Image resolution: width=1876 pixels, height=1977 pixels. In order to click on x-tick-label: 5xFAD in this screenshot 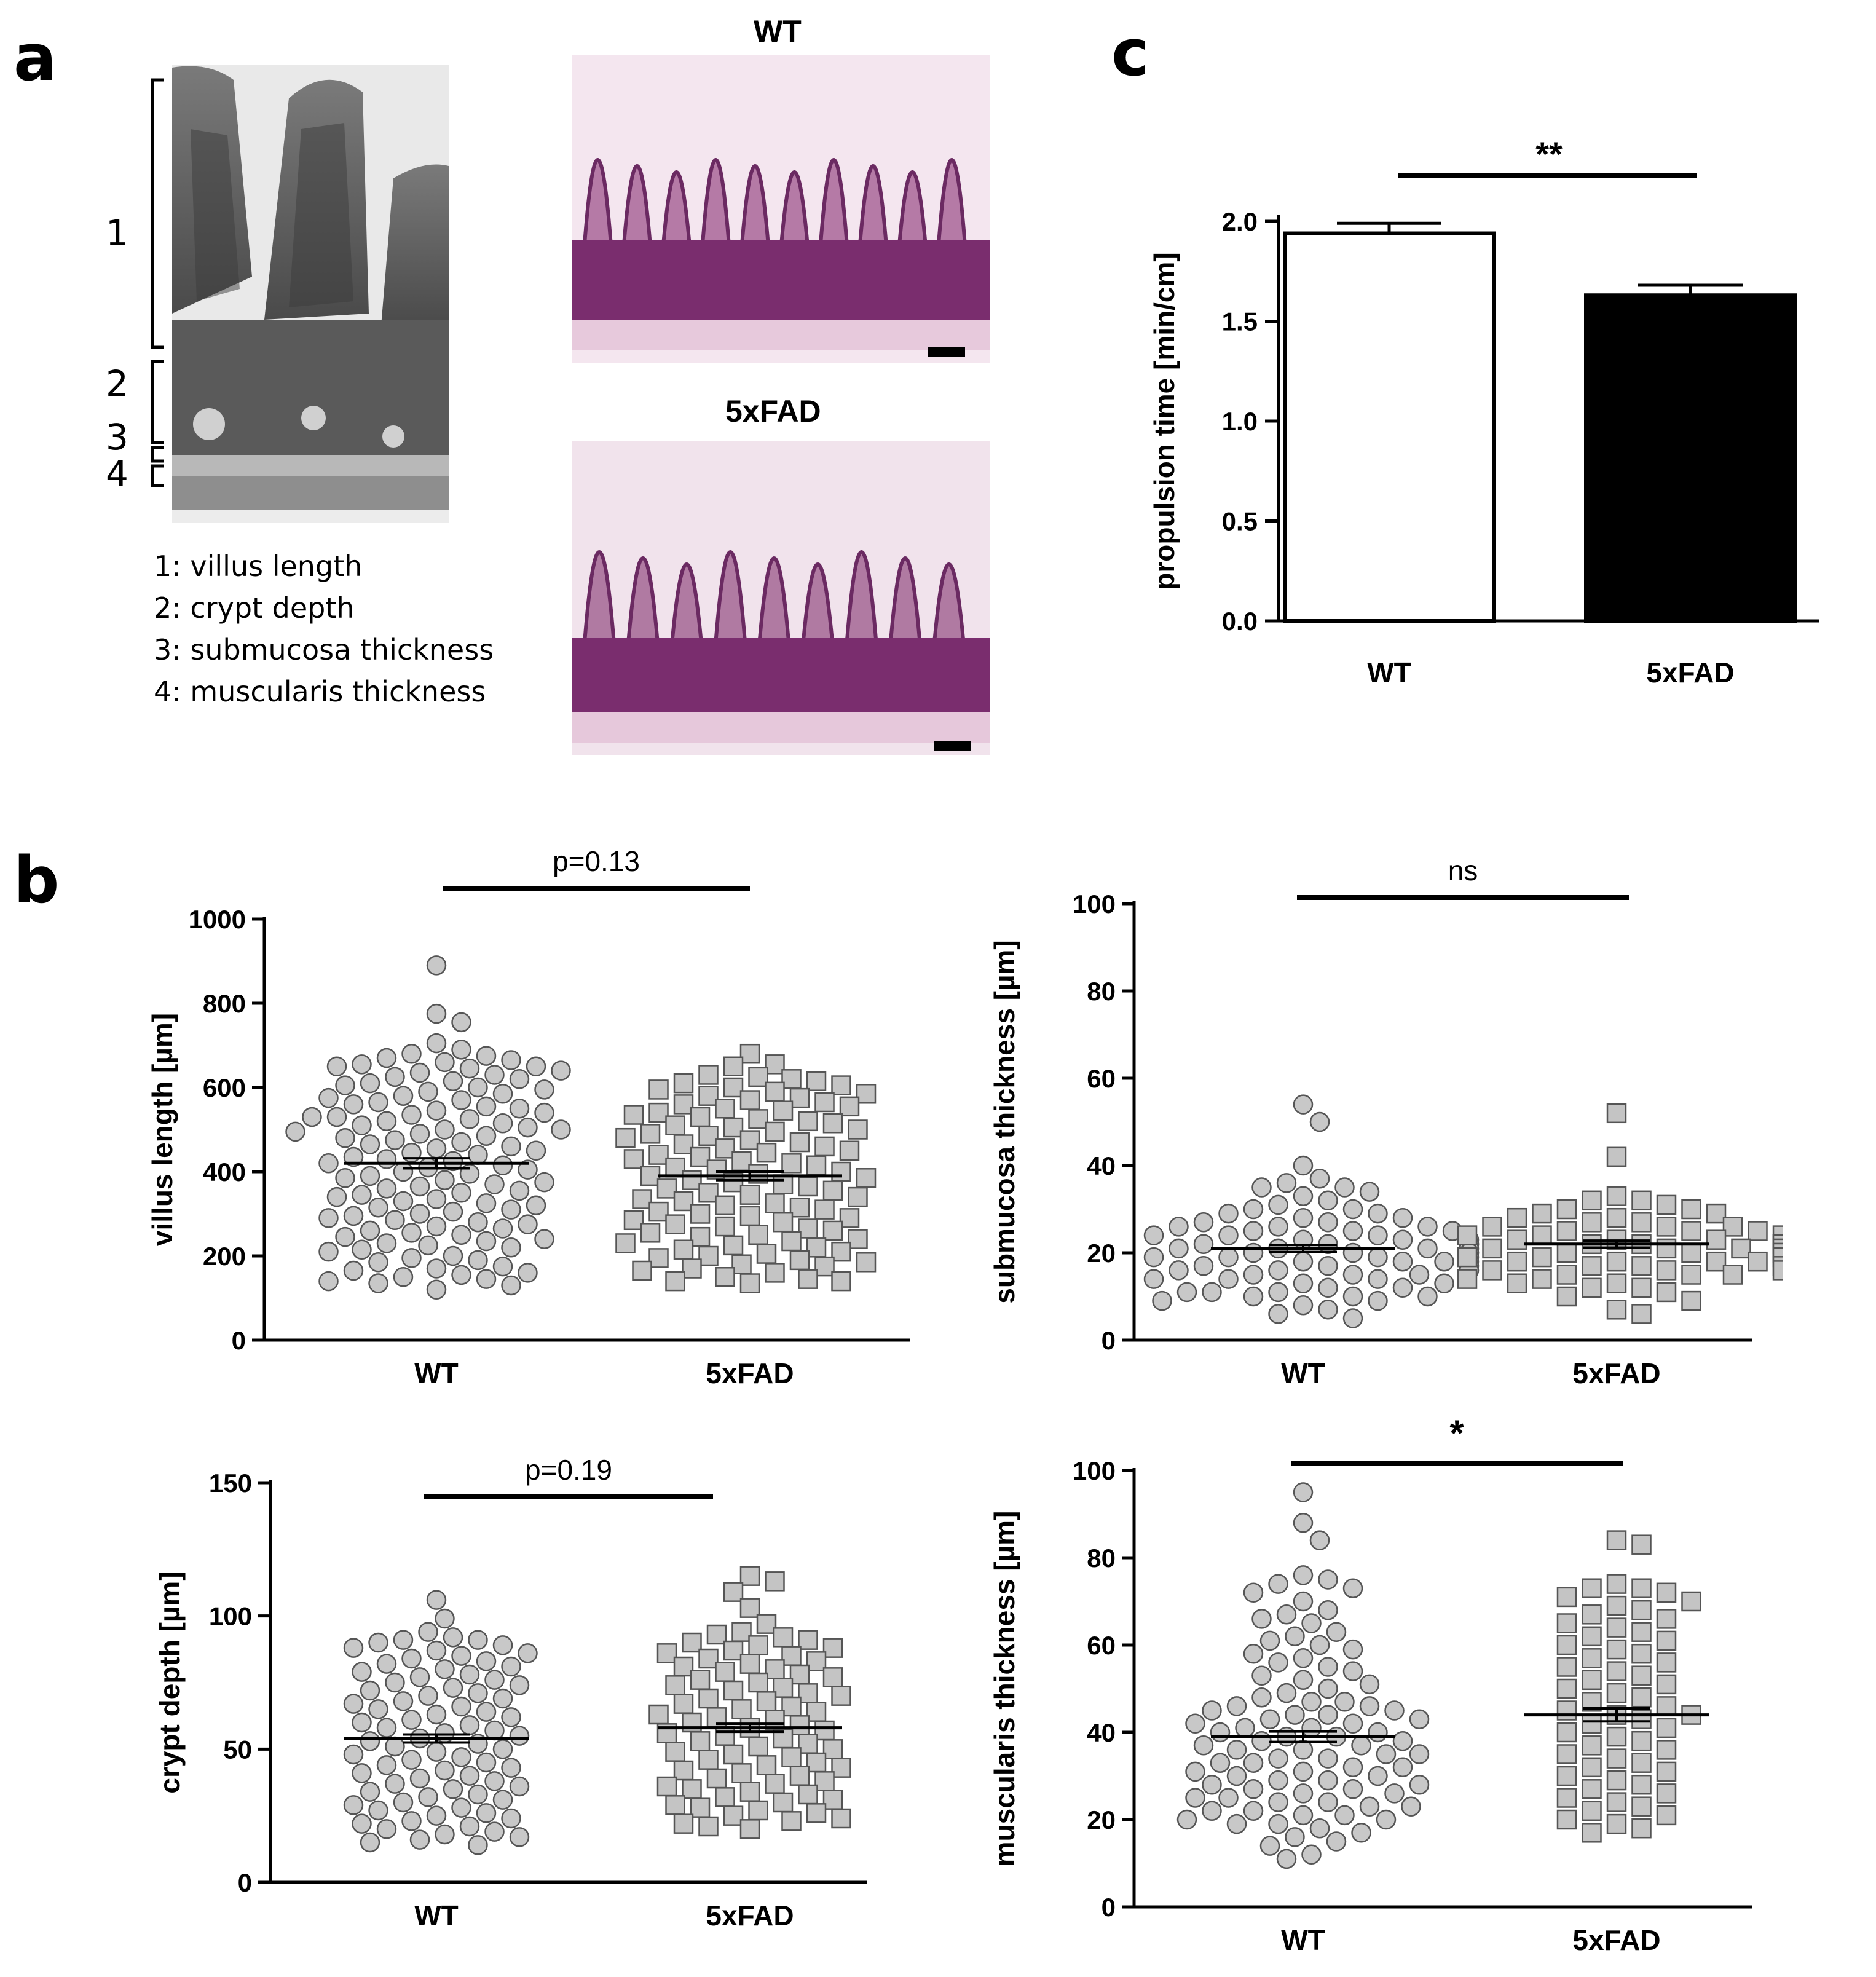, I will do `click(1690, 673)`.